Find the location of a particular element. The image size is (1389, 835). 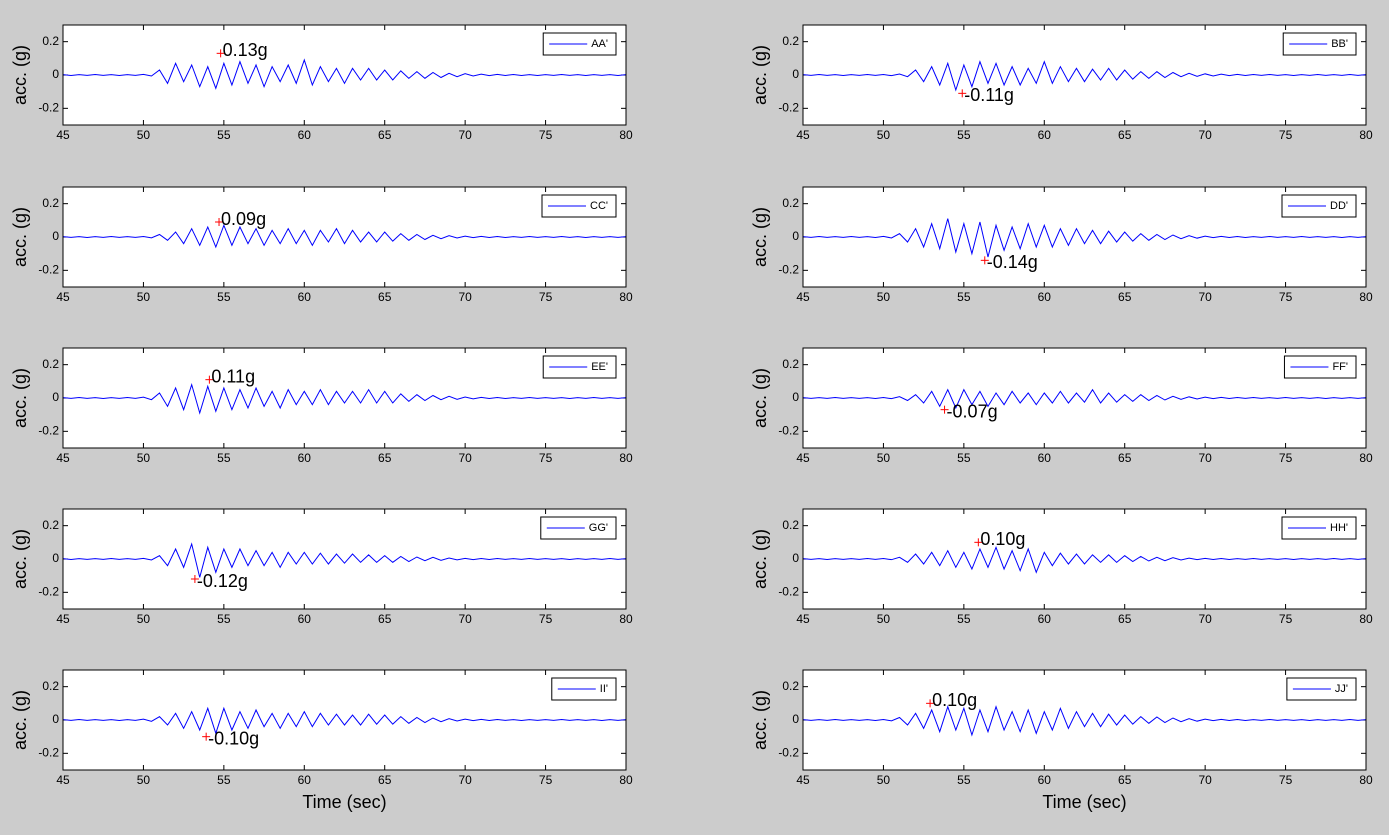

legend-label: AA' is located at coordinates (599, 44).